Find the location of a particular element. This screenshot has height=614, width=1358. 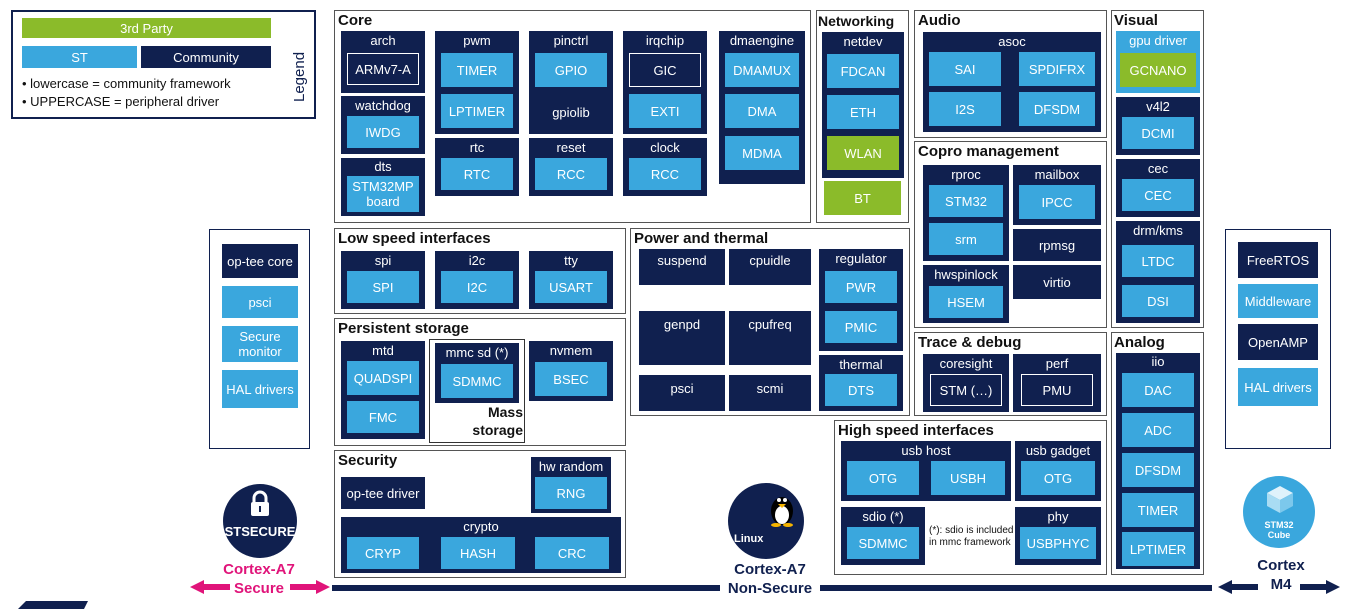

usbphyc-block: USBPHYC is located at coordinates (1058, 543).